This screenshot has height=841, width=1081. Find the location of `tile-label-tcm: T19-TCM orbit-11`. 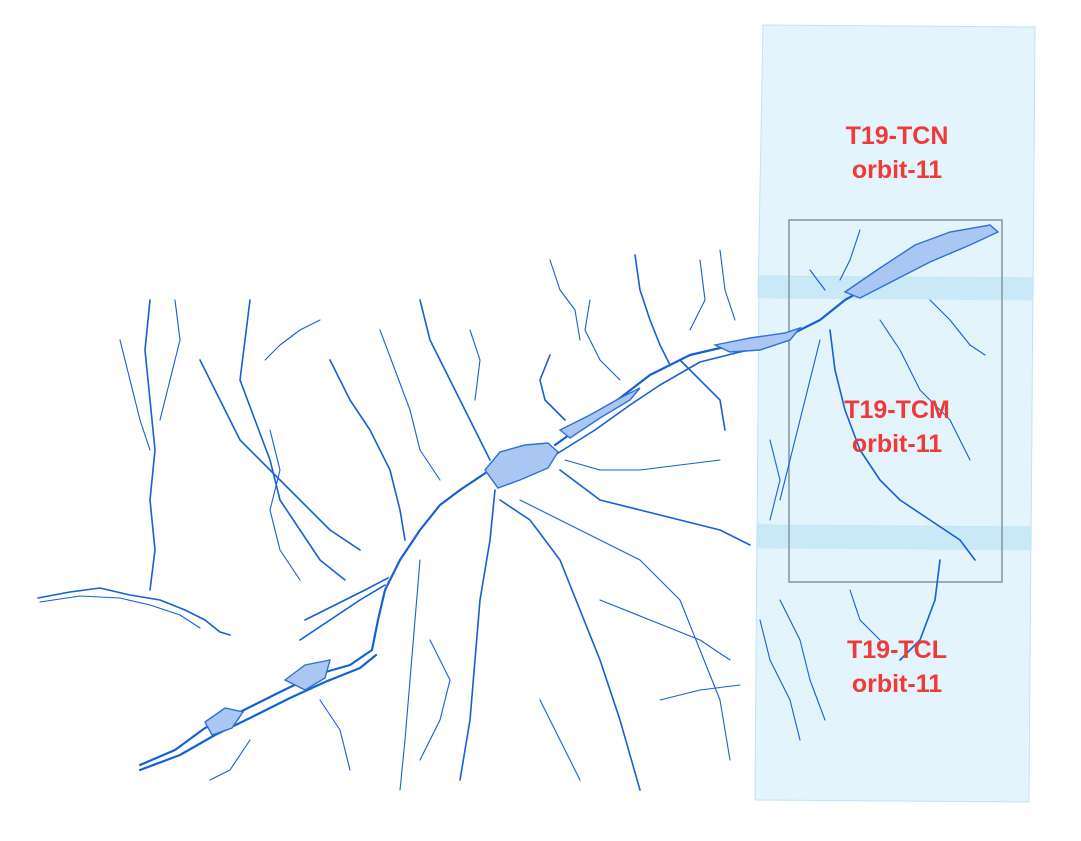

tile-label-tcm: T19-TCM orbit-11 is located at coordinates (897, 427).